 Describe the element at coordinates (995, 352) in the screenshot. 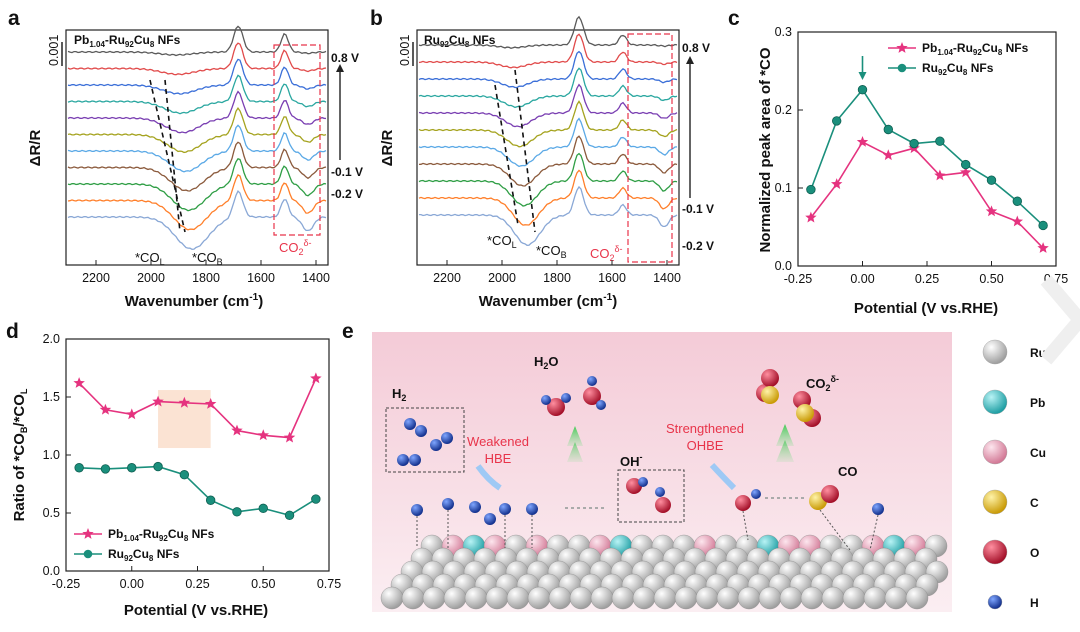

I see `legend-atom-ru` at that location.